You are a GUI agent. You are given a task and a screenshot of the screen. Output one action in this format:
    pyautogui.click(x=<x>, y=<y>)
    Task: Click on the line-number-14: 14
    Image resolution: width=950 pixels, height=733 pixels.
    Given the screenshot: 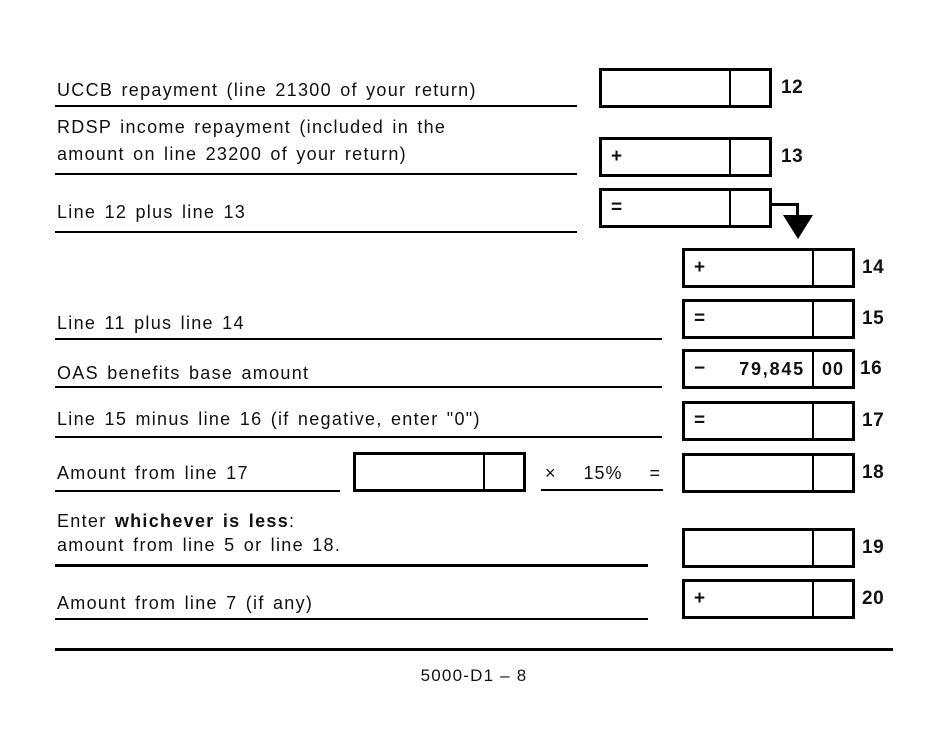 What is the action you would take?
    pyautogui.click(x=873, y=267)
    